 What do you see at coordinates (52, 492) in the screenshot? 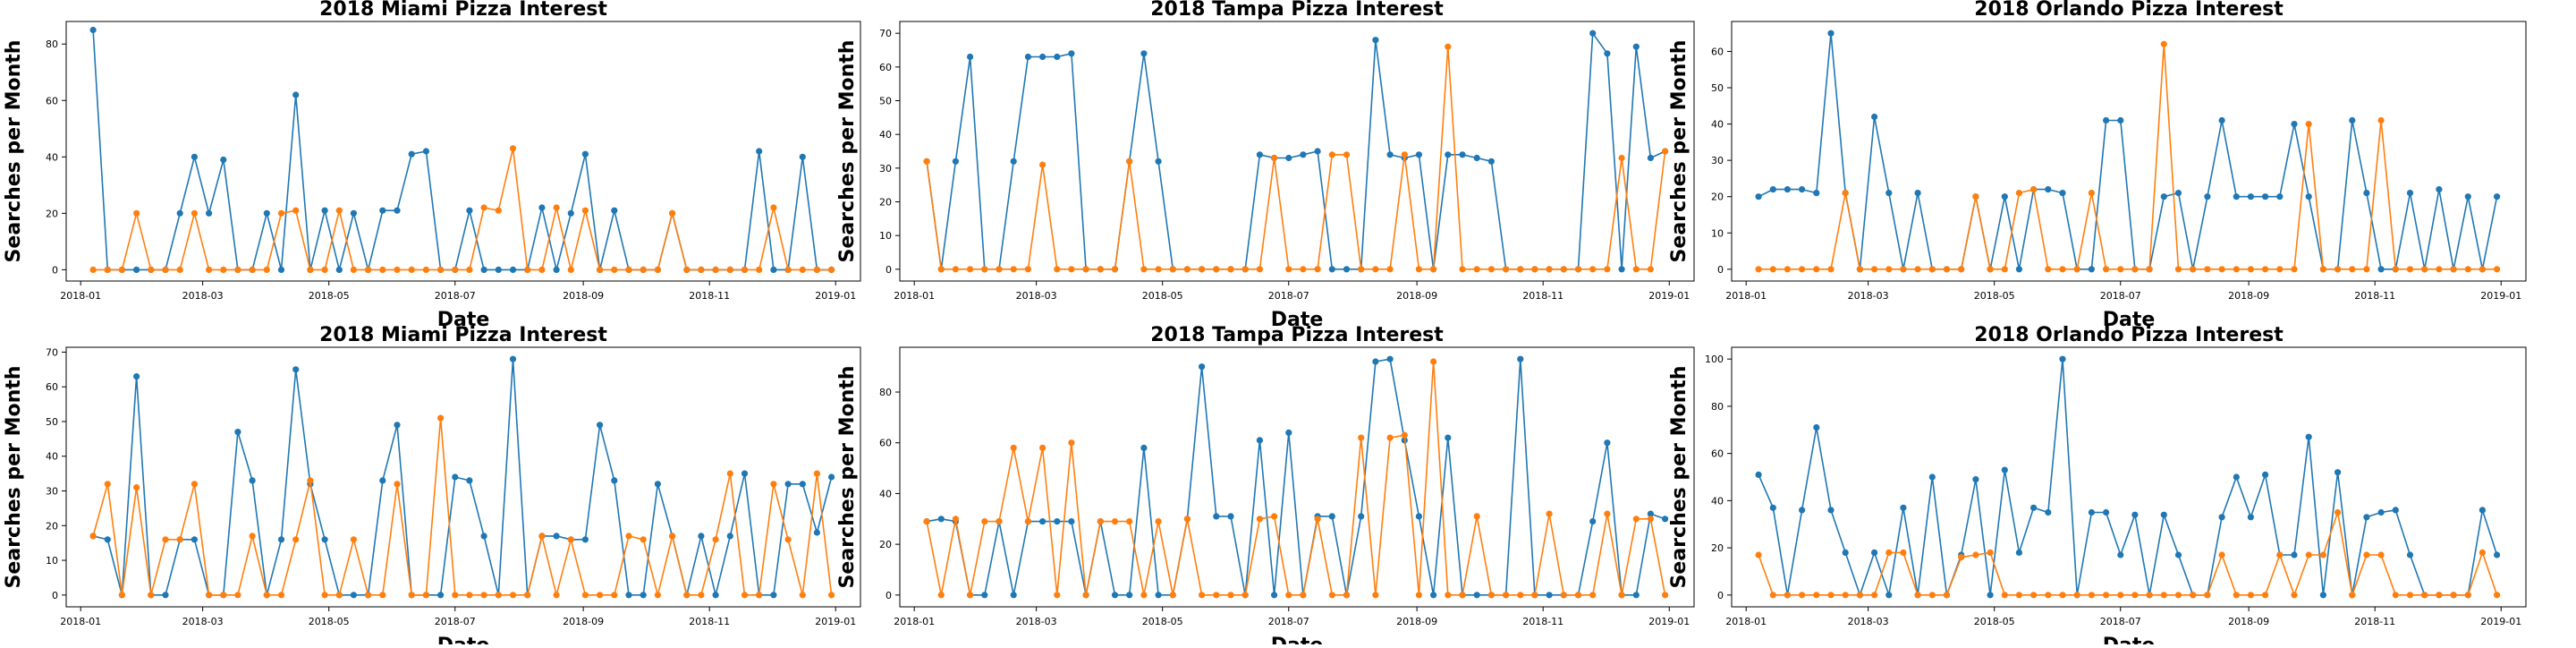
I see `y-tick-label: 30` at bounding box center [52, 492].